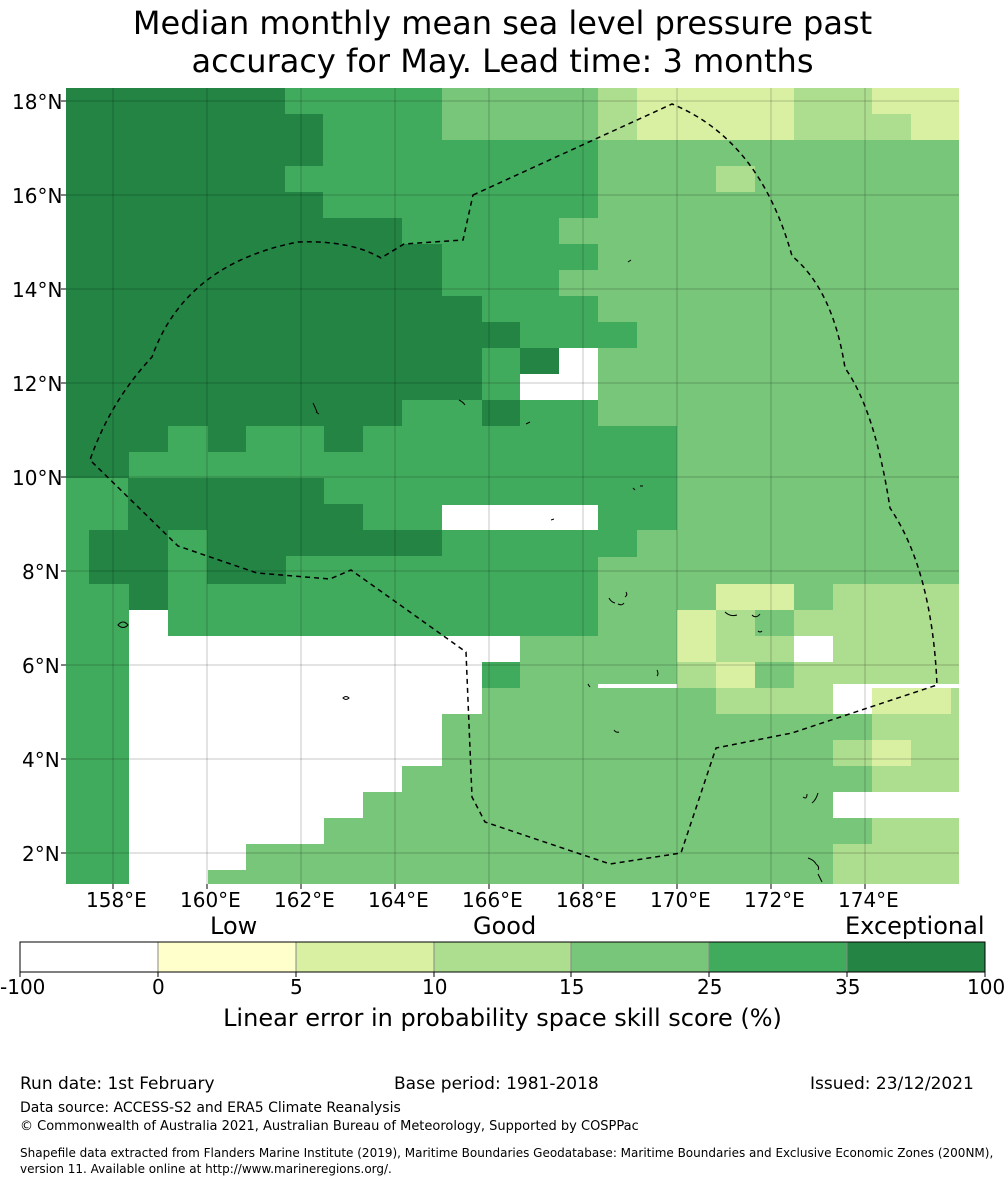  I want to click on lon-label-170e: 170°E, so click(680, 900).